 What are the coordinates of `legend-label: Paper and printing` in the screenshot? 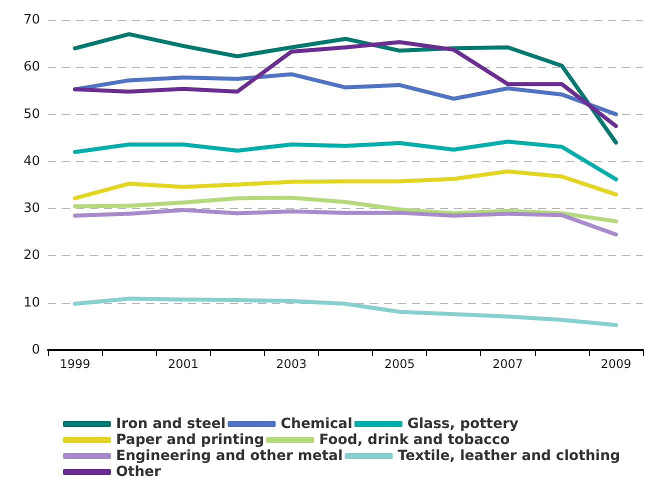 It's located at (190, 440).